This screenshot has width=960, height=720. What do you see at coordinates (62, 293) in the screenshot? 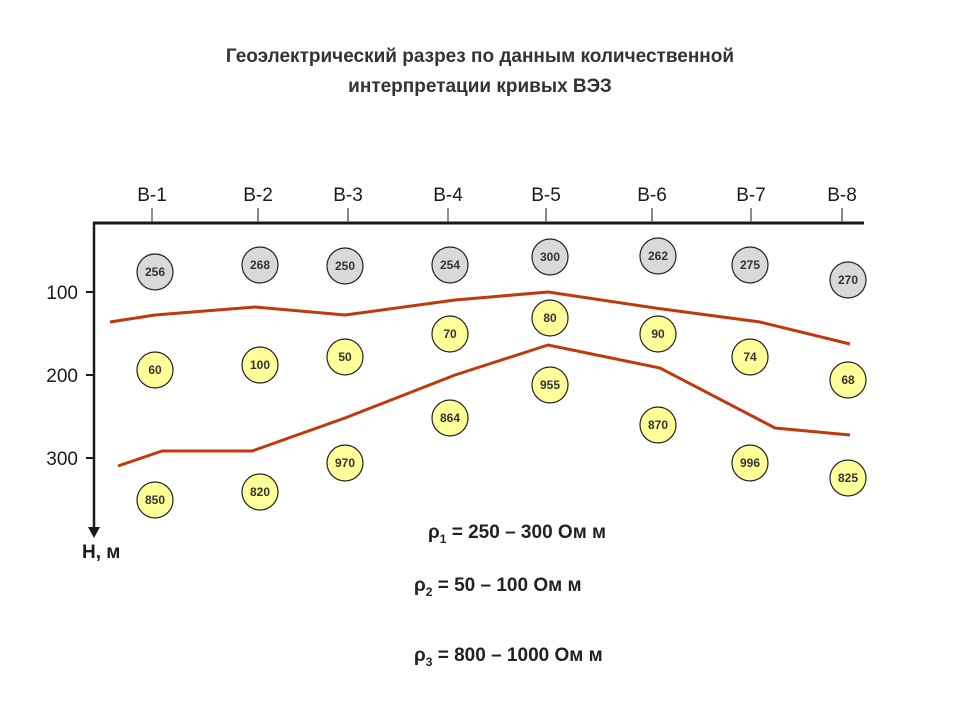
I see `depth-tick-label: 100` at bounding box center [62, 293].